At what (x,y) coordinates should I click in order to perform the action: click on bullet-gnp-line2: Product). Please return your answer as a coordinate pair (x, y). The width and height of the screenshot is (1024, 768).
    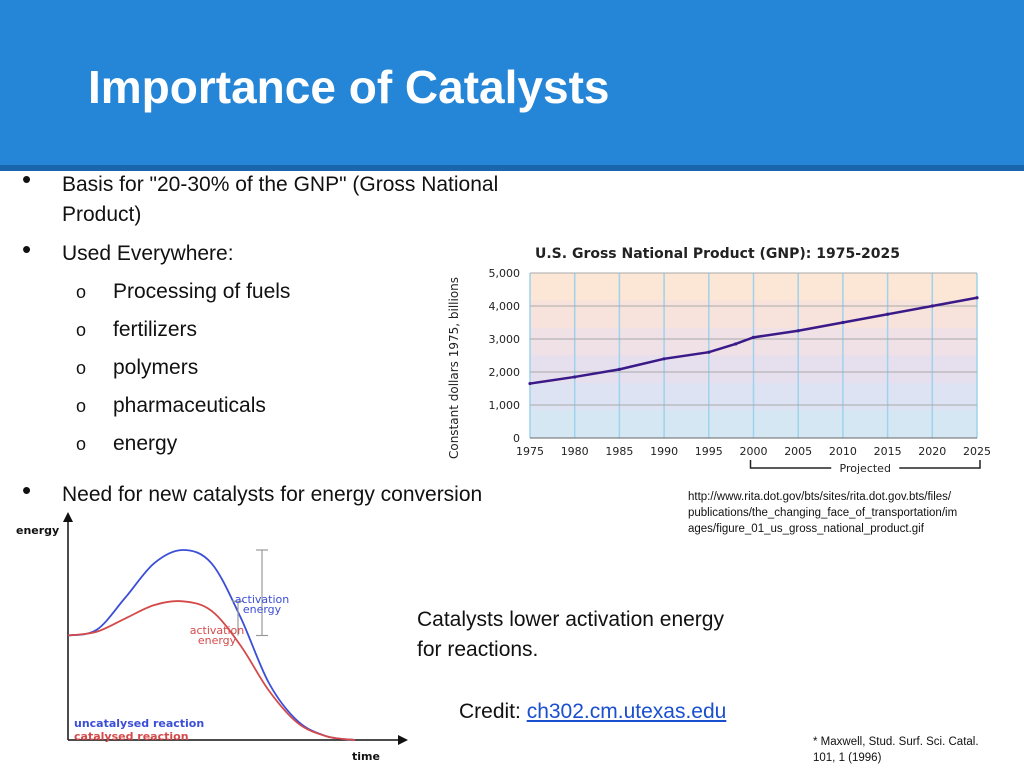
    Looking at the image, I should click on (102, 214).